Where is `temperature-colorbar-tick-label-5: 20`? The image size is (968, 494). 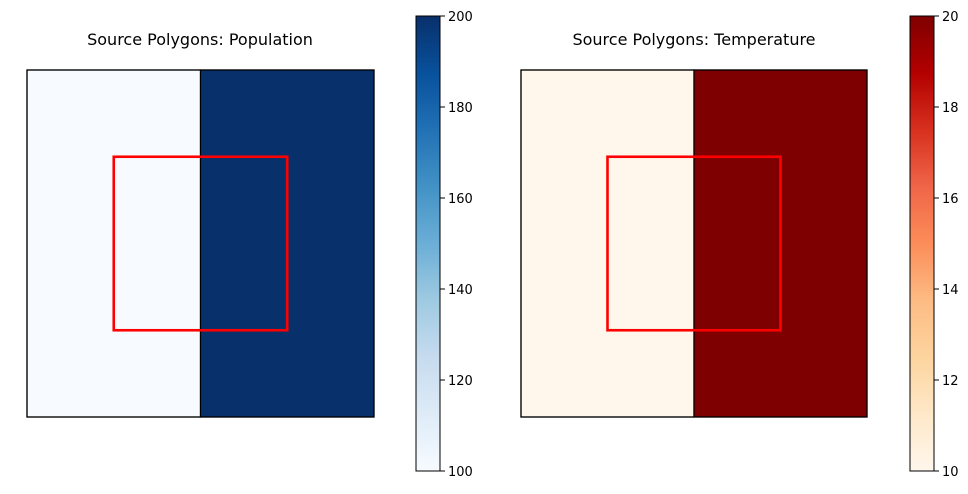 temperature-colorbar-tick-label-5: 20 is located at coordinates (950, 17).